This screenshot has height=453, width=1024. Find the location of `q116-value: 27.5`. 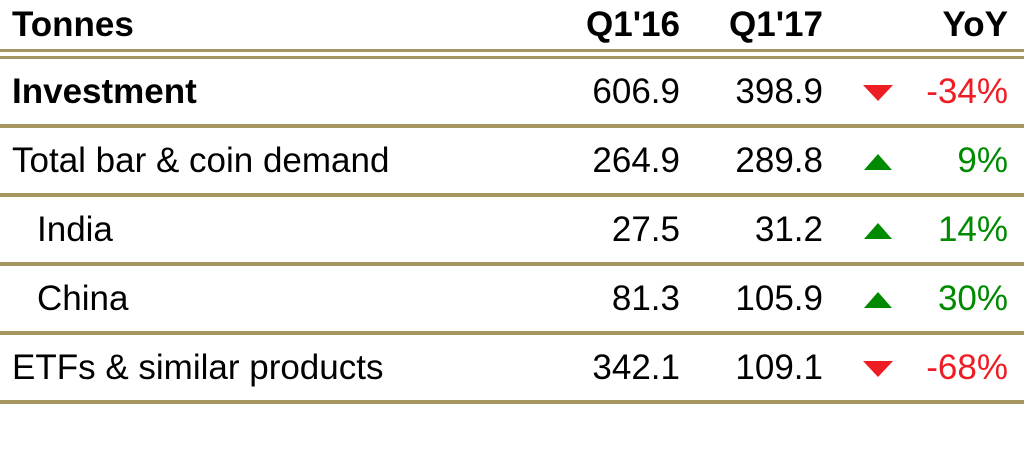

q116-value: 27.5 is located at coordinates (645, 229).